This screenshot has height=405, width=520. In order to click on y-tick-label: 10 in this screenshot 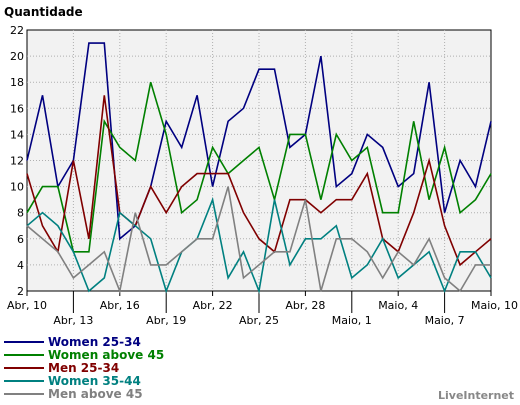, I will do `click(17, 187)`.